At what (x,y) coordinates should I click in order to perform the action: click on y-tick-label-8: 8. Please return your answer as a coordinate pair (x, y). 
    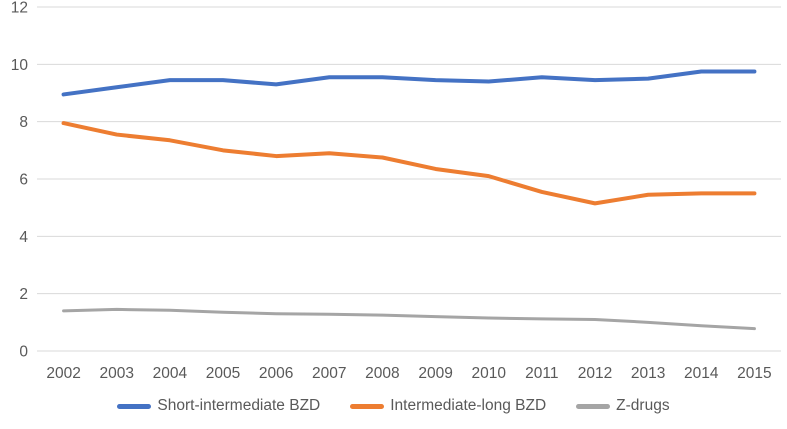
    Looking at the image, I should click on (23, 122).